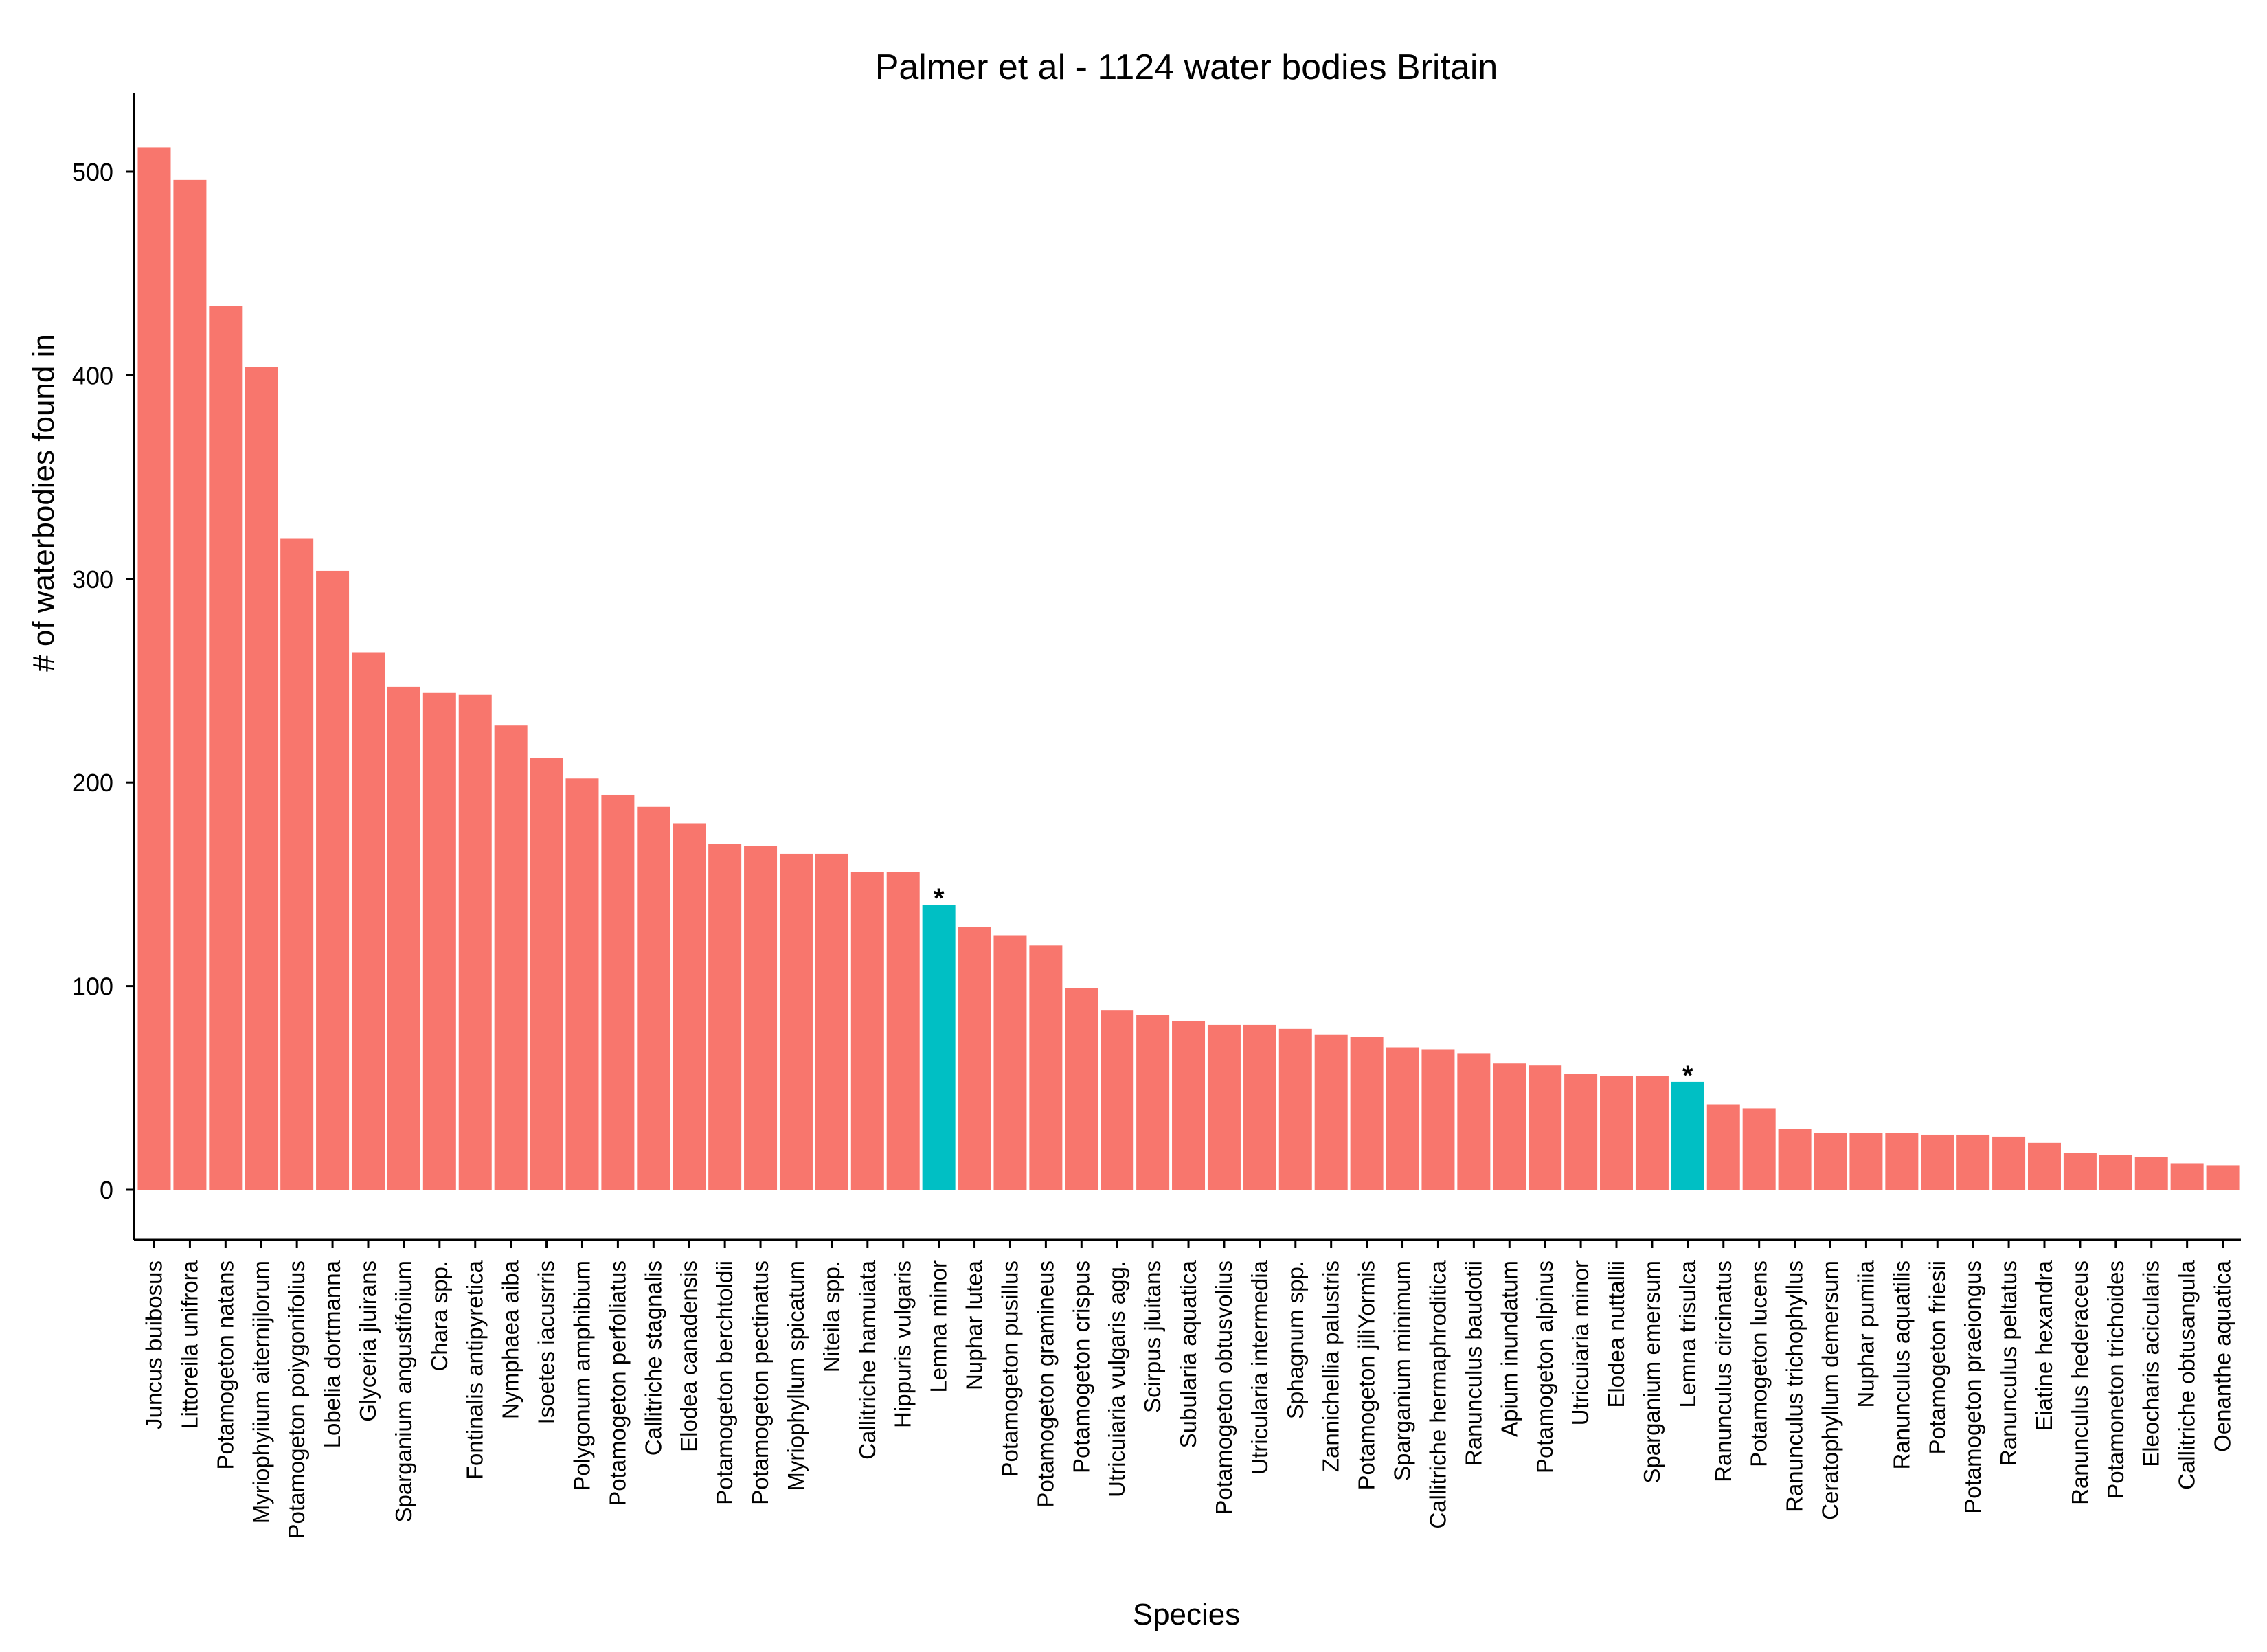 Image resolution: width=2267 pixels, height=1652 pixels. I want to click on y-tick-label: 400, so click(93, 375).